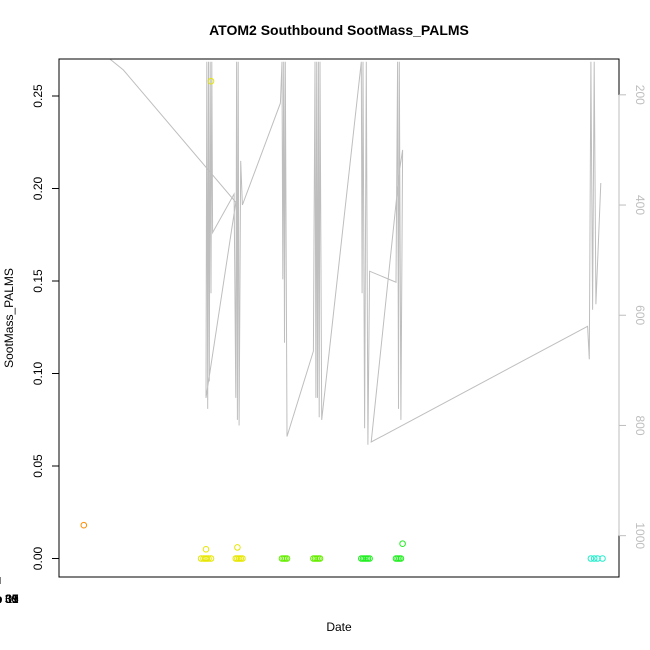 This screenshot has height=650, width=650. What do you see at coordinates (632, 317) in the screenshot?
I see `y2-axis: 200 400 600 800 1000` at bounding box center [632, 317].